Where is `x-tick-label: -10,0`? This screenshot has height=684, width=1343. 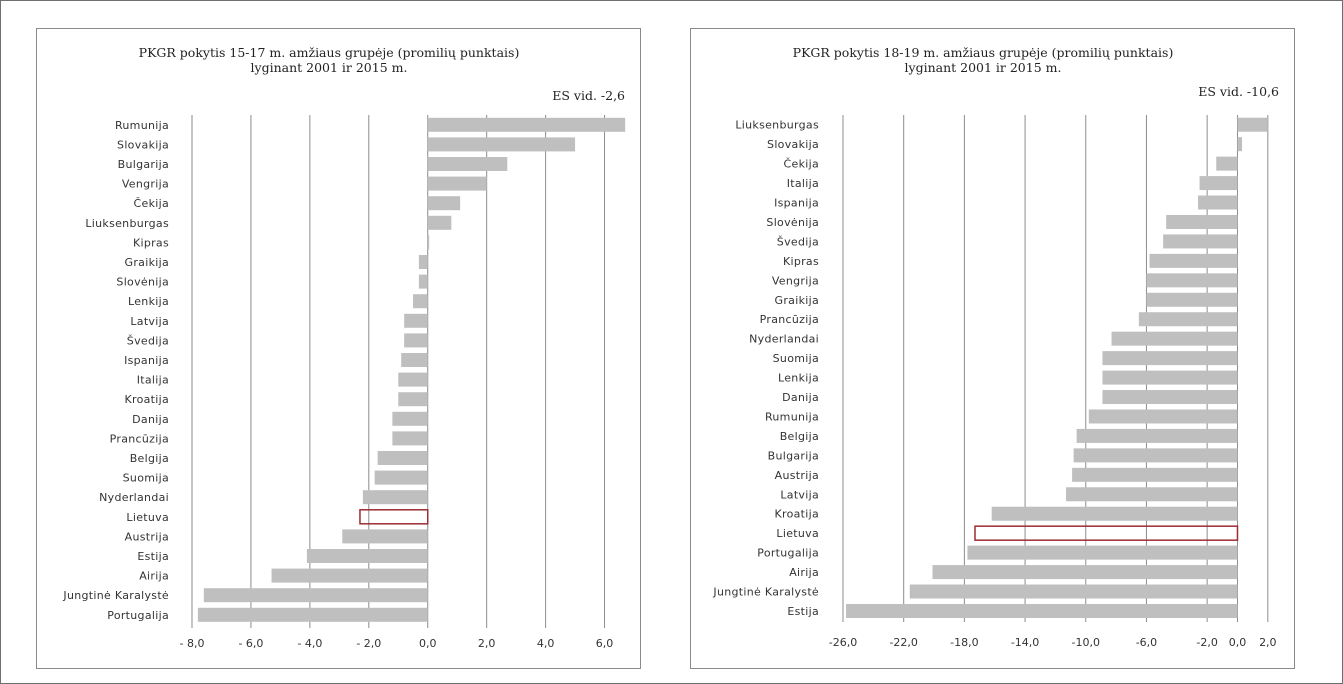
x-tick-label: -10,0 is located at coordinates (1086, 642).